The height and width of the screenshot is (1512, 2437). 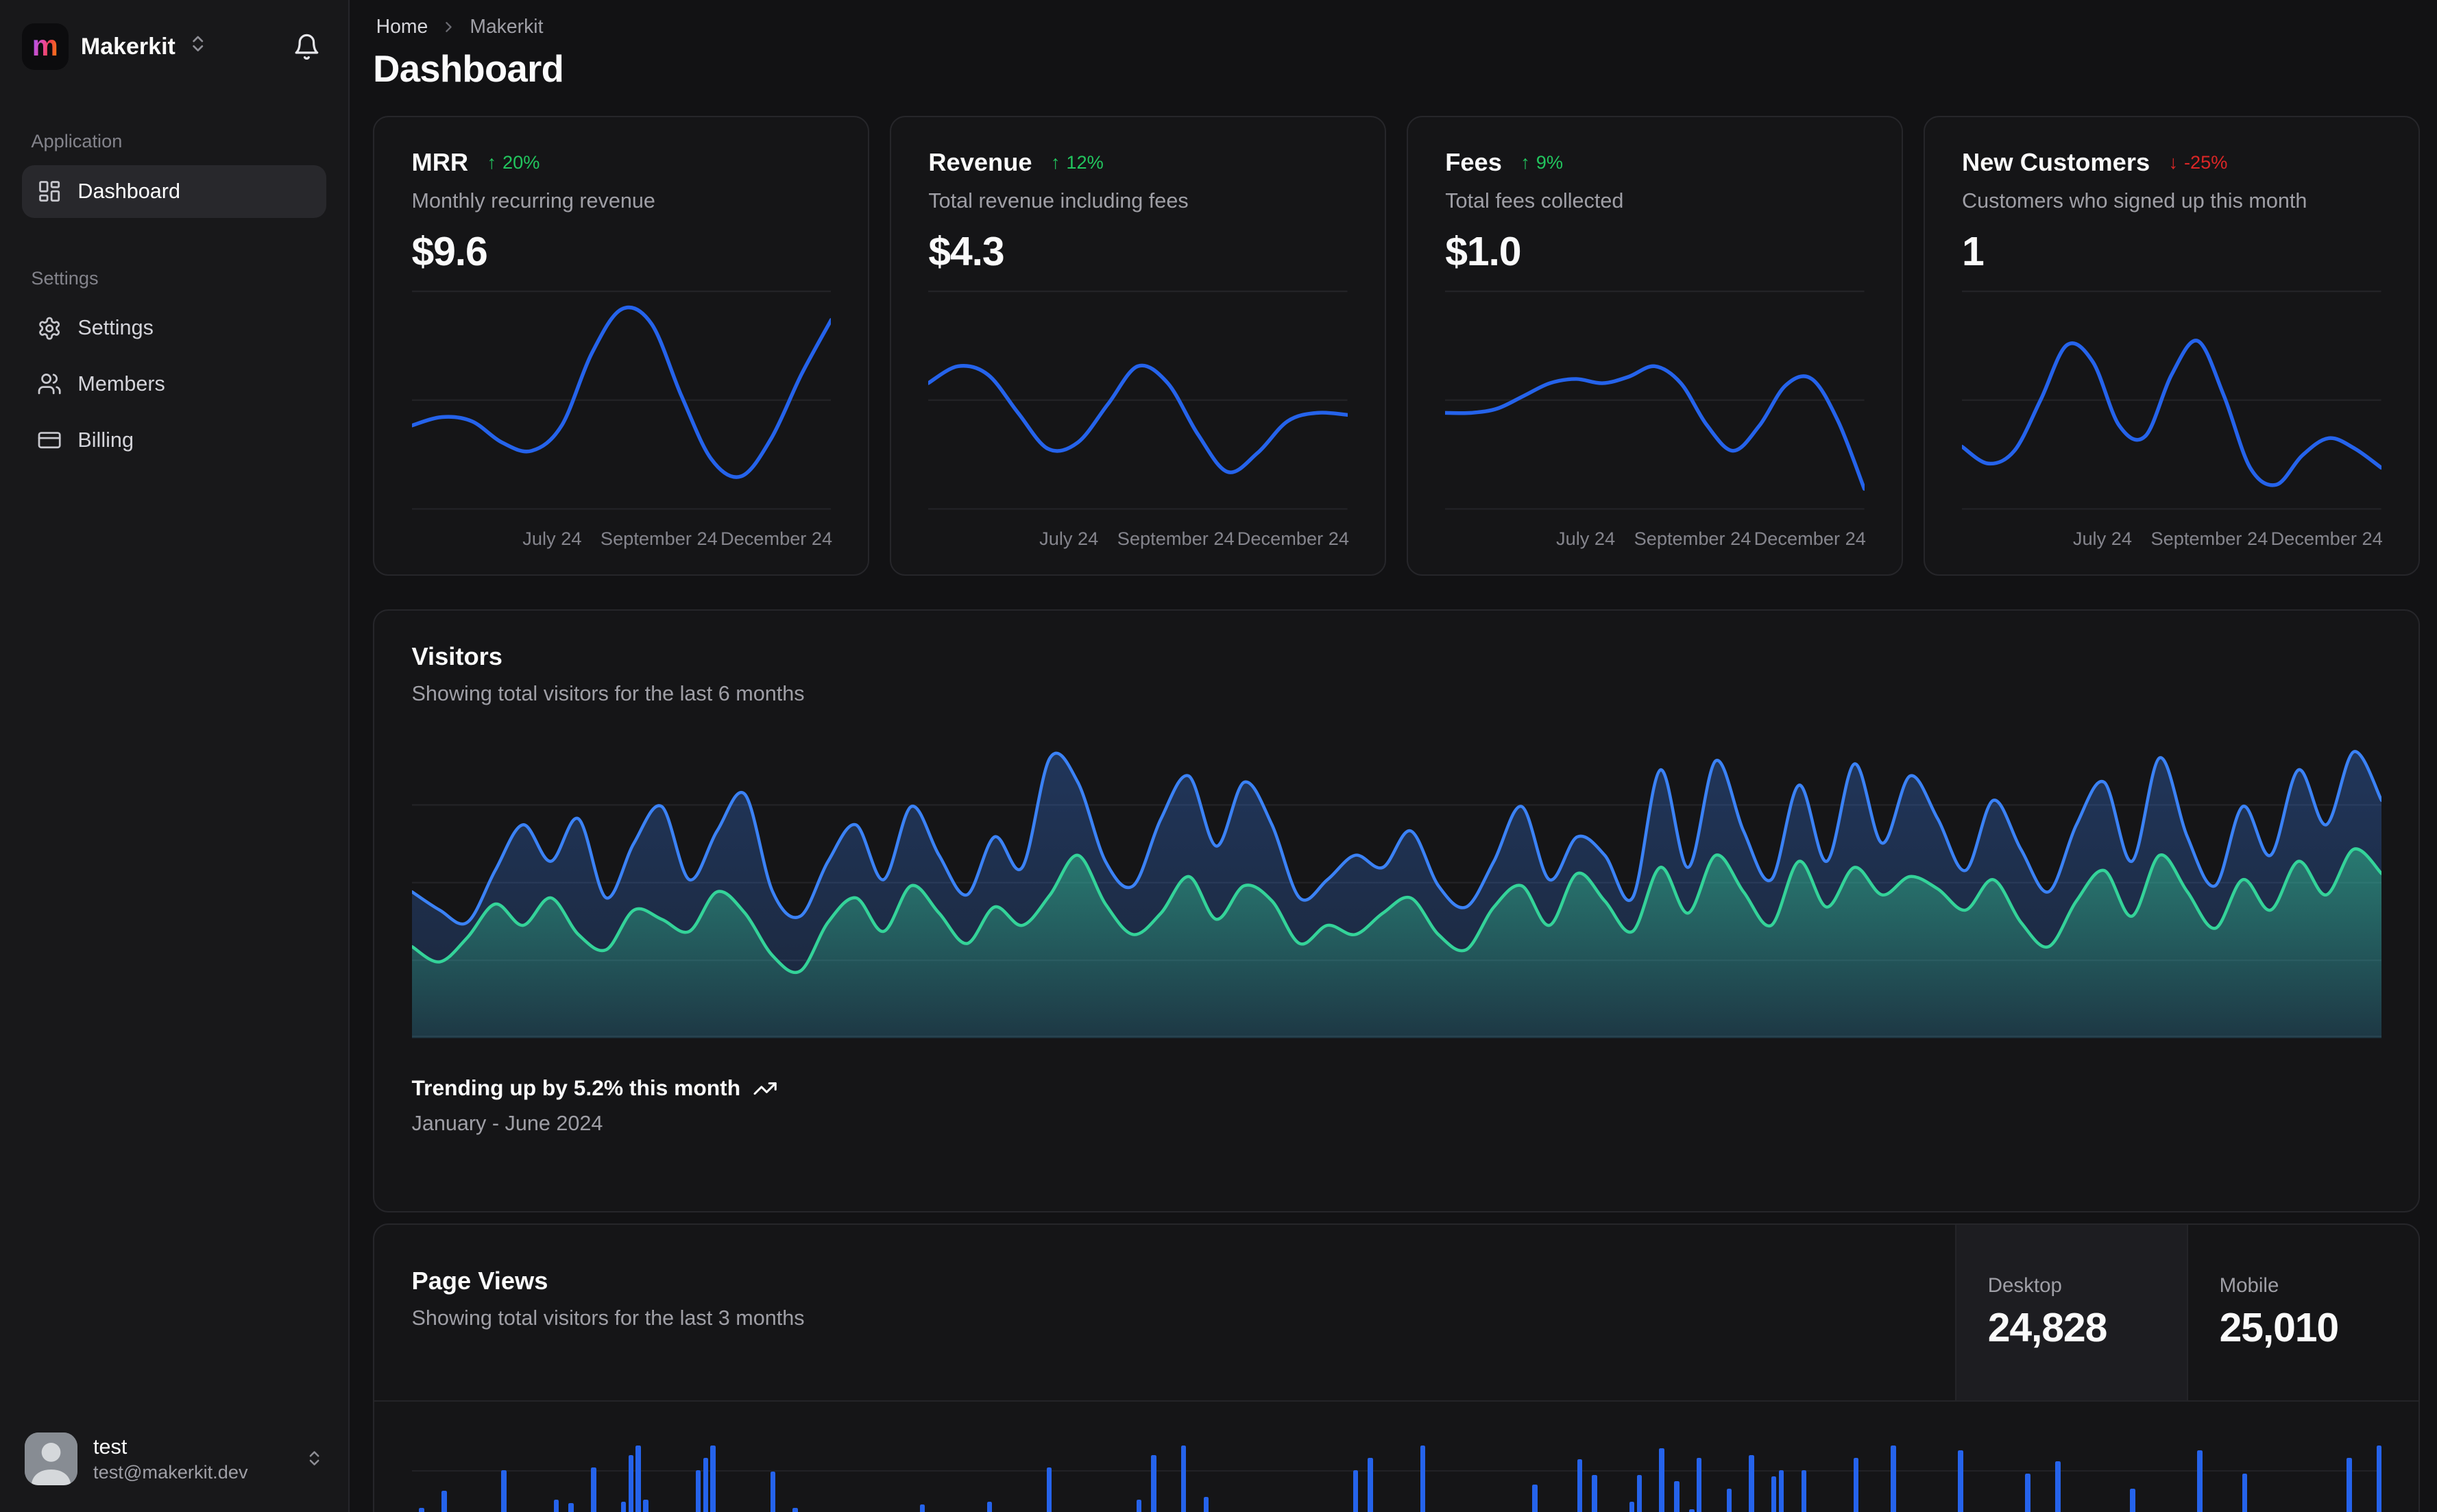 I want to click on sidebar-item-label: Dashboard, so click(x=129, y=191).